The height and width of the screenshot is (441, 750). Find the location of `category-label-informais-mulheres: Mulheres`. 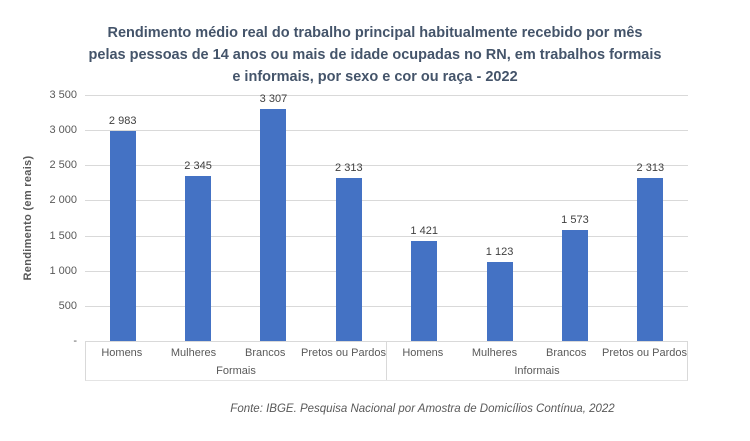

category-label-informais-mulheres: Mulheres is located at coordinates (494, 353).